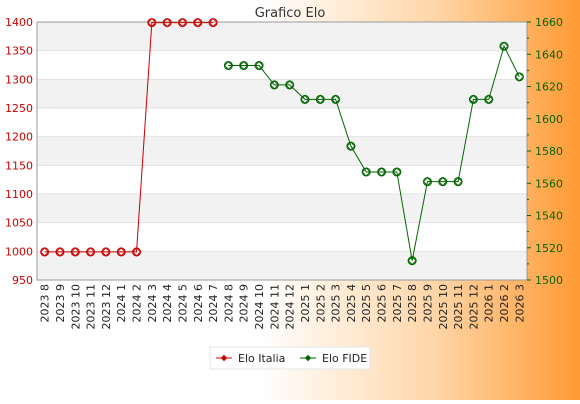 The image size is (580, 404). Describe the element at coordinates (290, 13) in the screenshot. I see `chart-title: Grafico Elo` at that location.